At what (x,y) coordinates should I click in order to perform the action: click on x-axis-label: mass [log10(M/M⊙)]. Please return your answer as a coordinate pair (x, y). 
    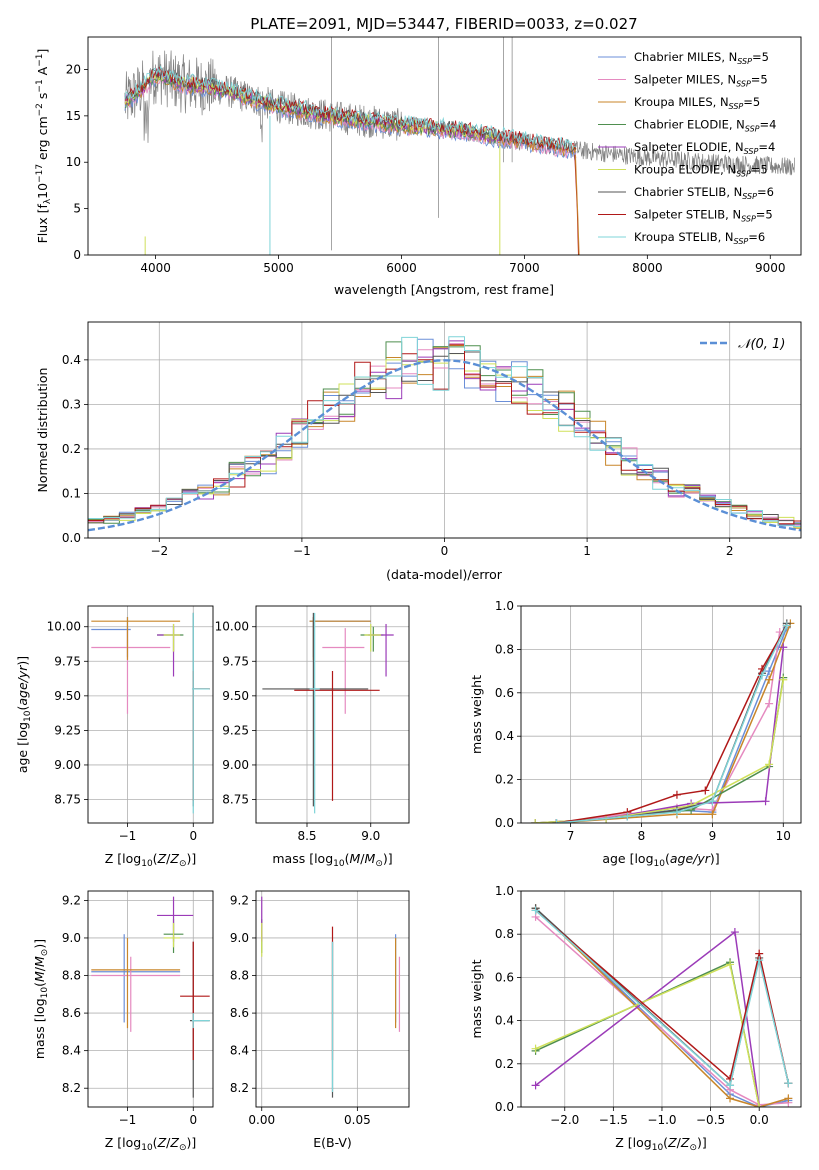
    Looking at the image, I should click on (332, 860).